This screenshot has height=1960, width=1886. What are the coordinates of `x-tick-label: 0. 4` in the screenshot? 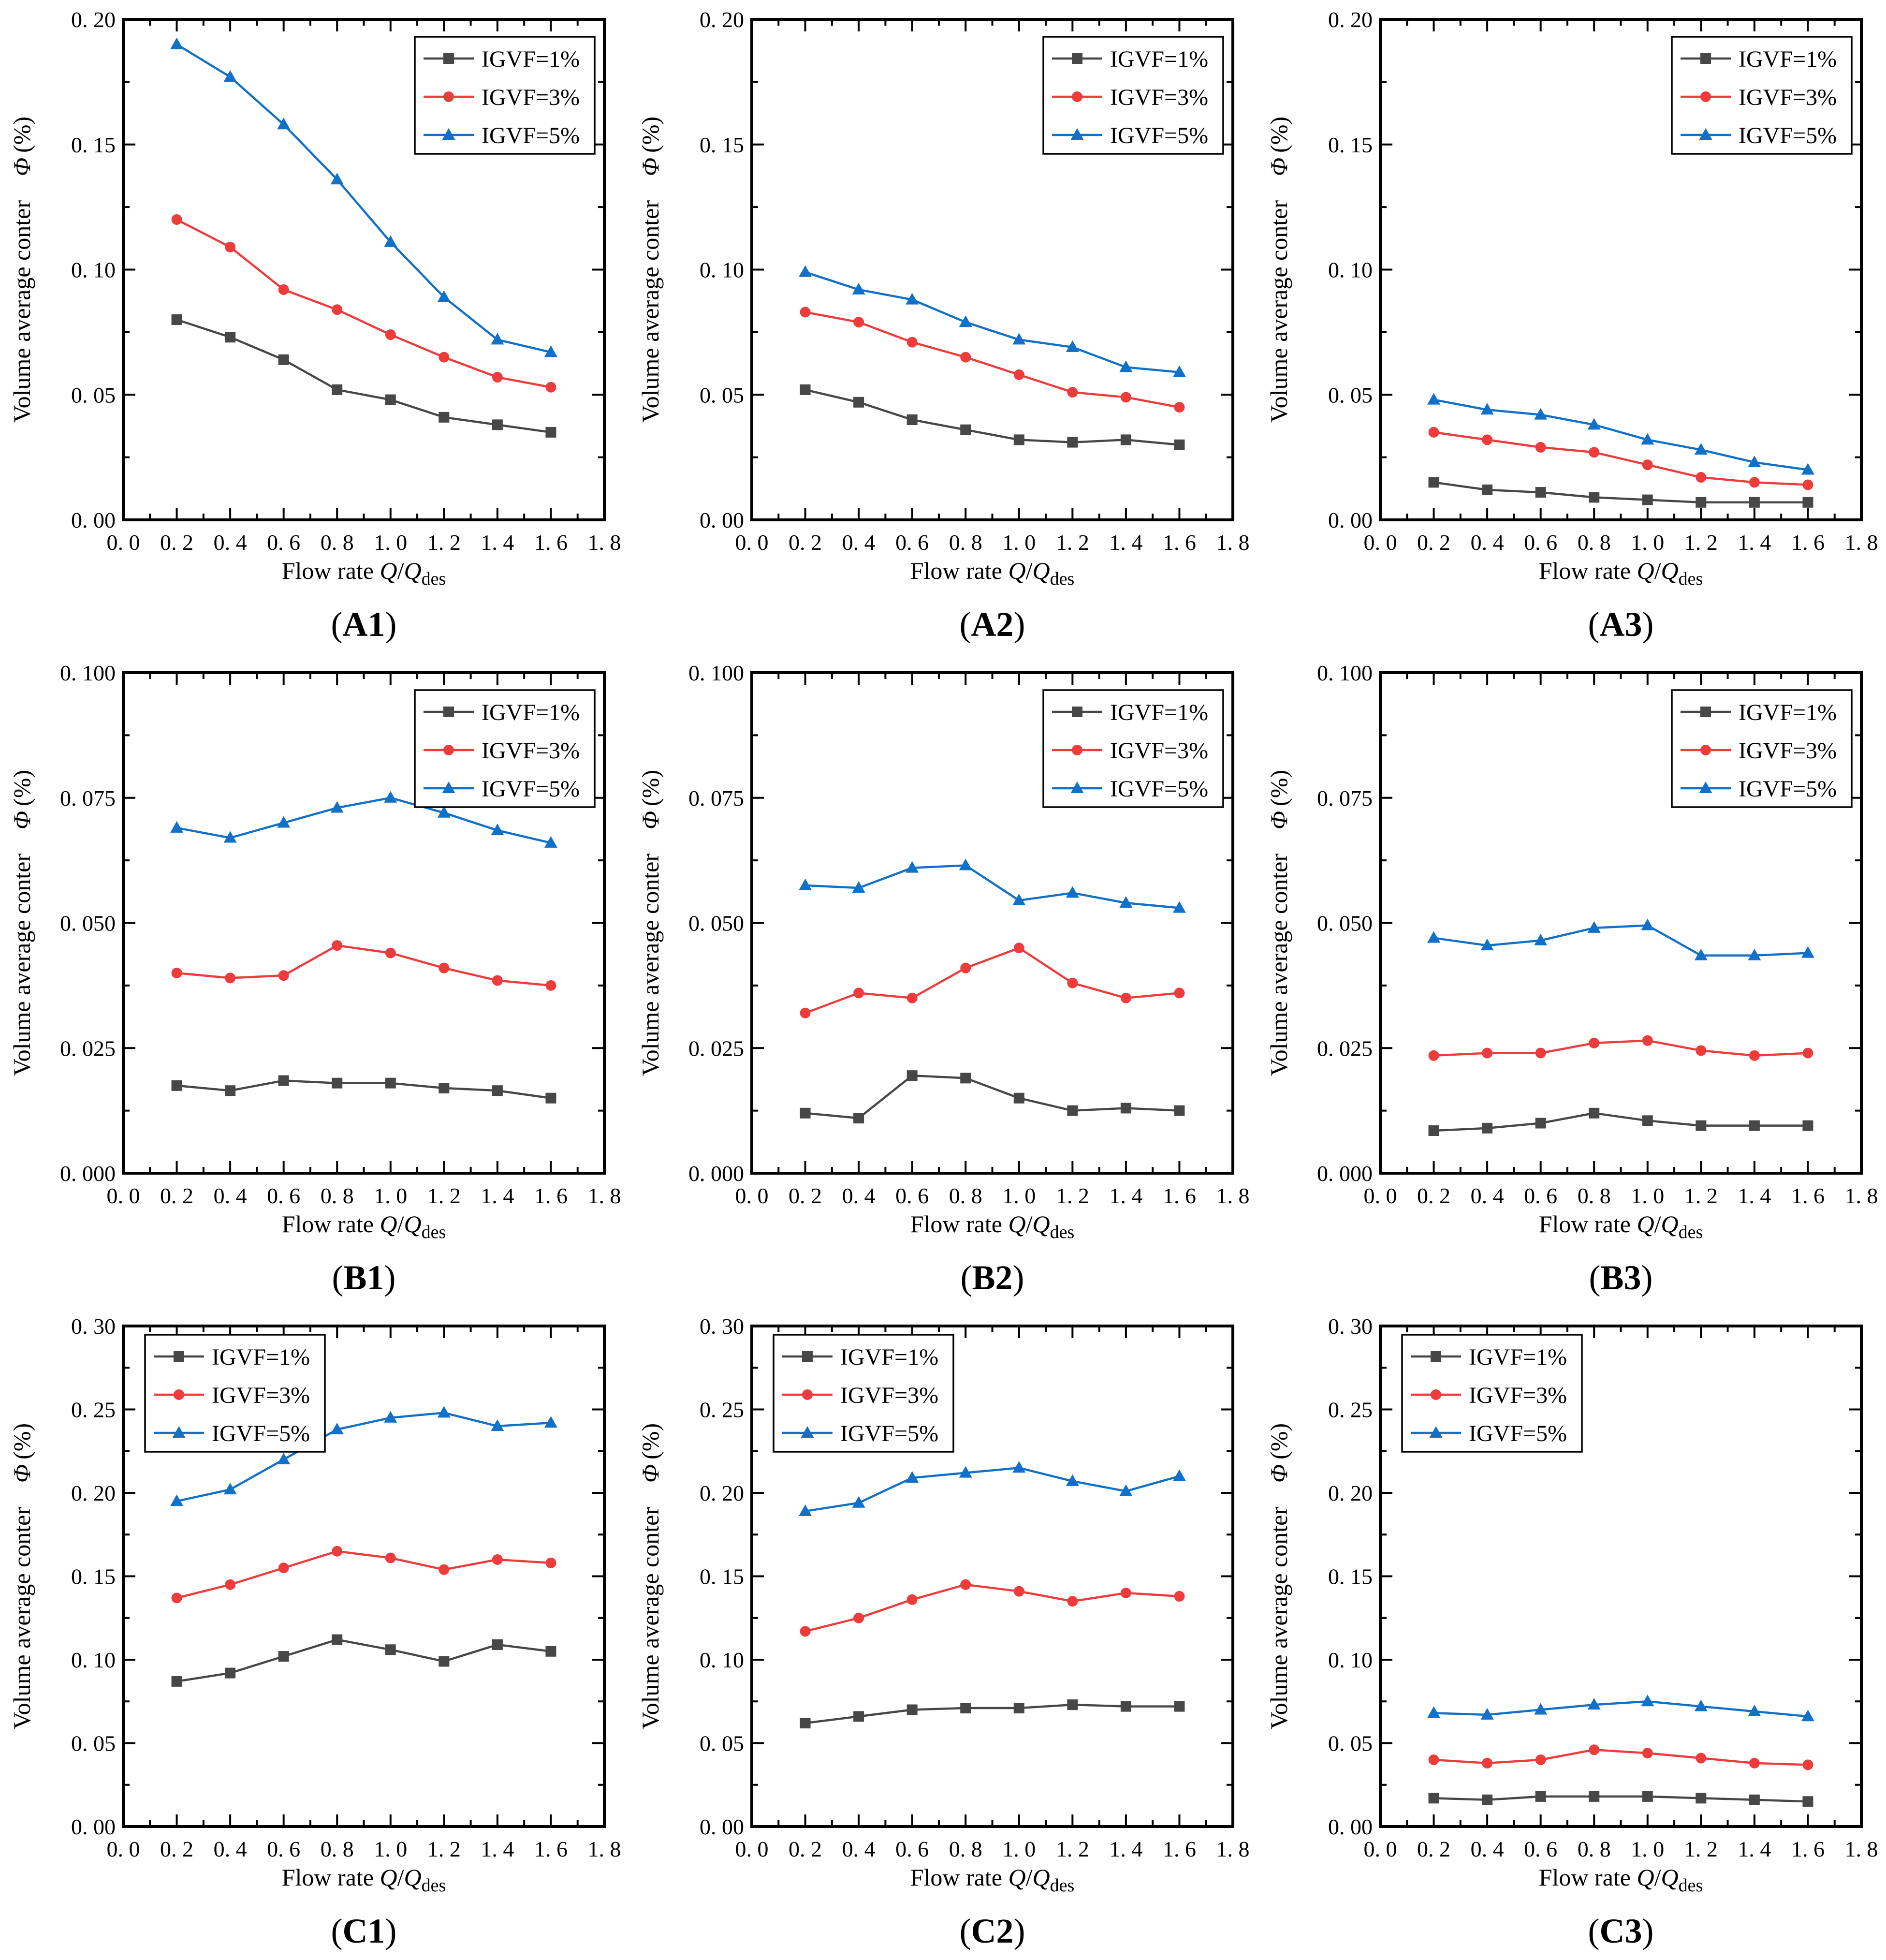 It's located at (230, 542).